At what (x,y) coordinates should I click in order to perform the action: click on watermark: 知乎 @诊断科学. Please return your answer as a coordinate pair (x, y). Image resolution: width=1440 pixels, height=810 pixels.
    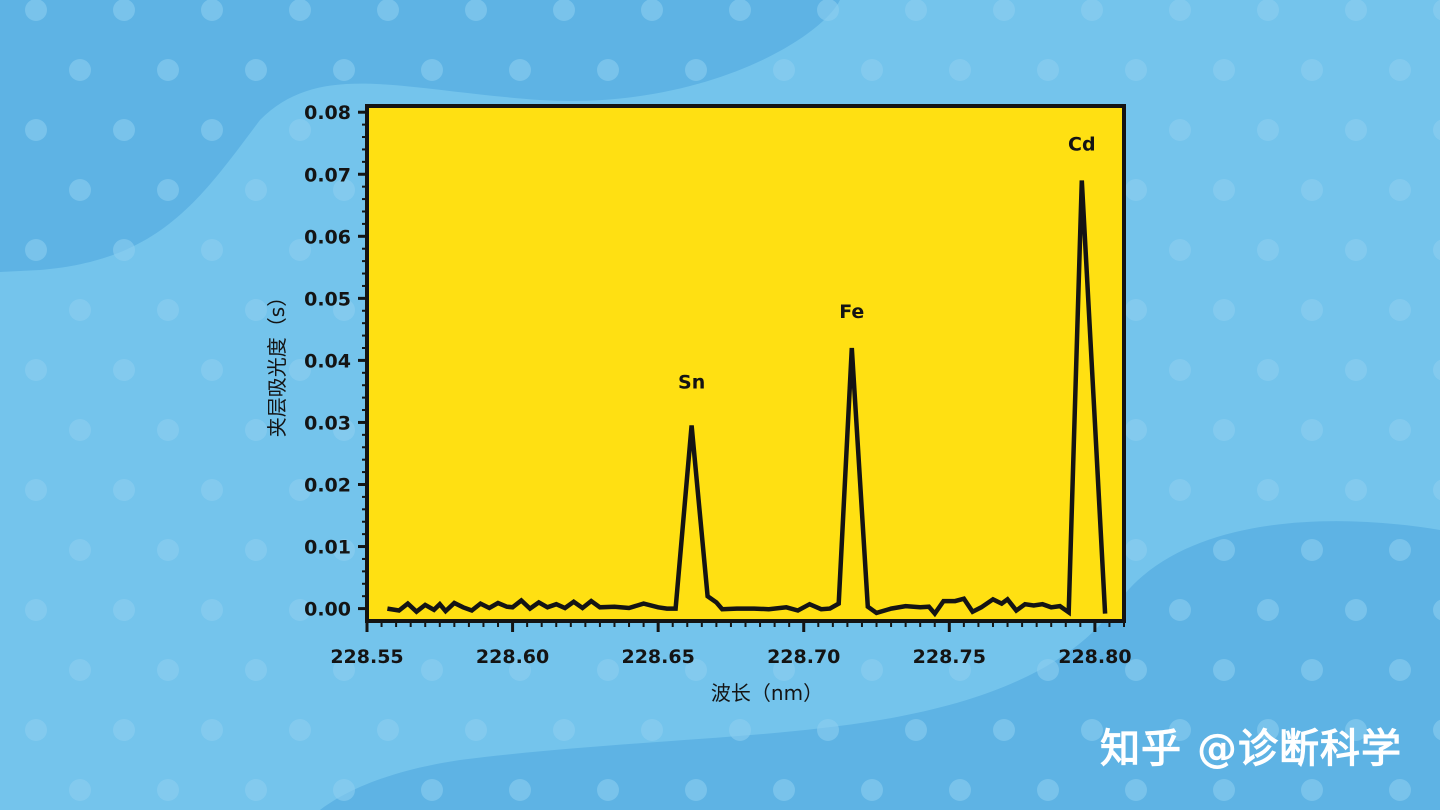
    Looking at the image, I should click on (1251, 749).